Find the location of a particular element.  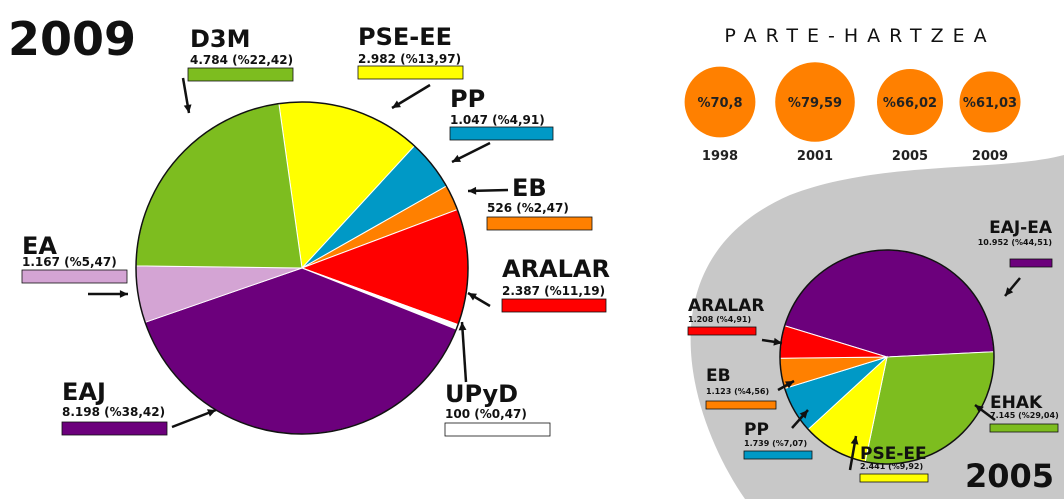

slice-value-label: 100 (%0,47) is located at coordinates (486, 414).